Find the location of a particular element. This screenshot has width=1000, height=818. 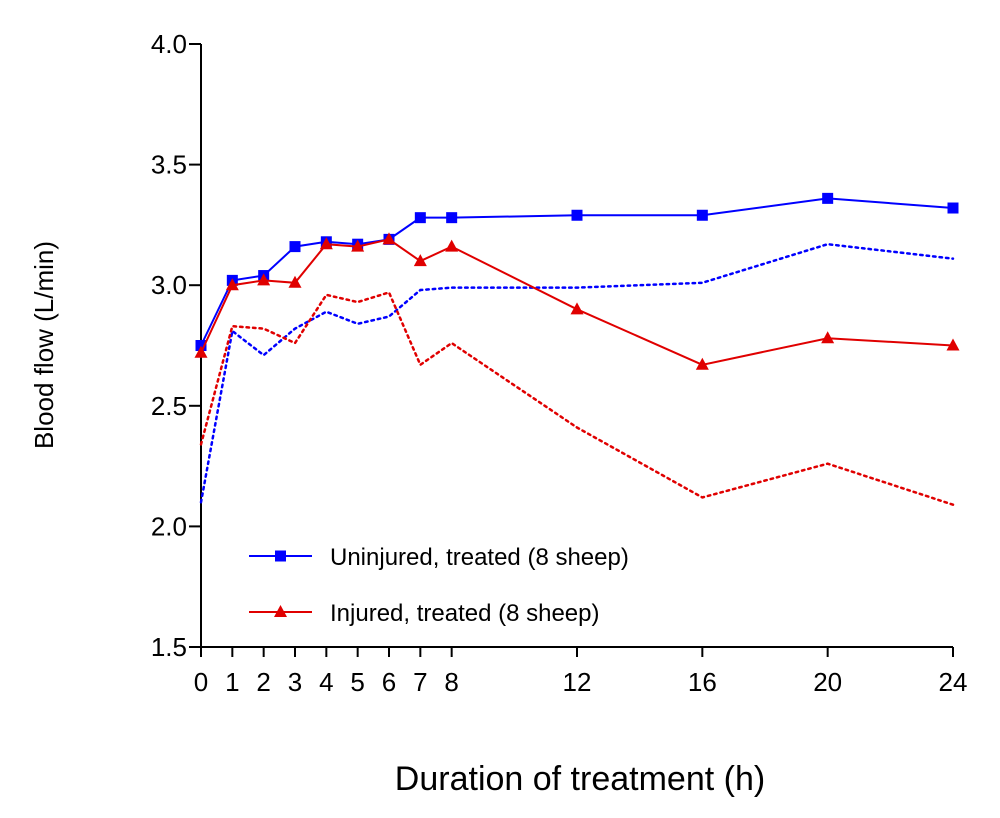

x-tick-label: 4 is located at coordinates (326, 682).